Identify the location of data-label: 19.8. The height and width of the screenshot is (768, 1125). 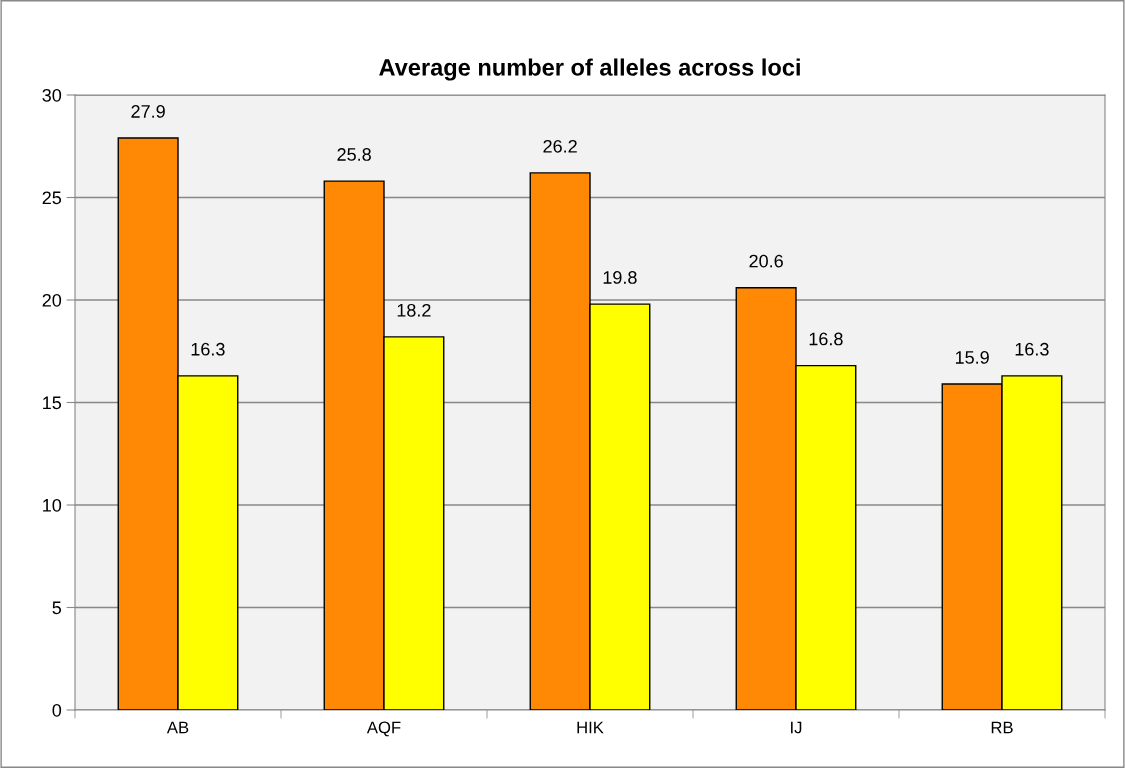
(620, 277).